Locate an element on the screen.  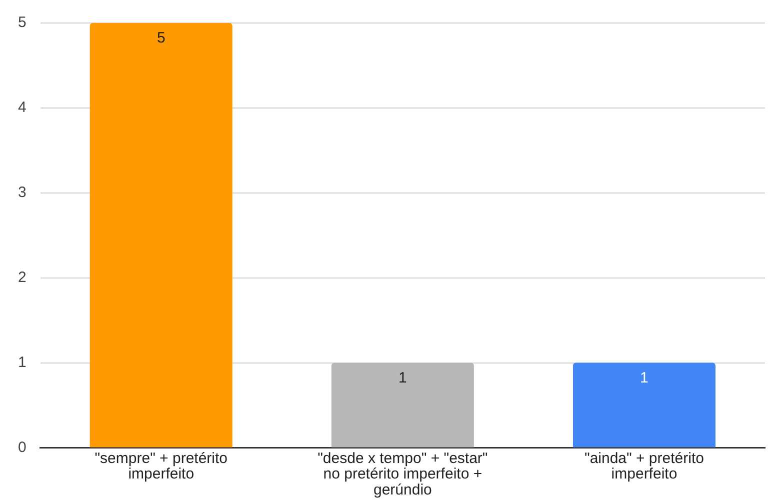
data-label: 5 is located at coordinates (161, 38).